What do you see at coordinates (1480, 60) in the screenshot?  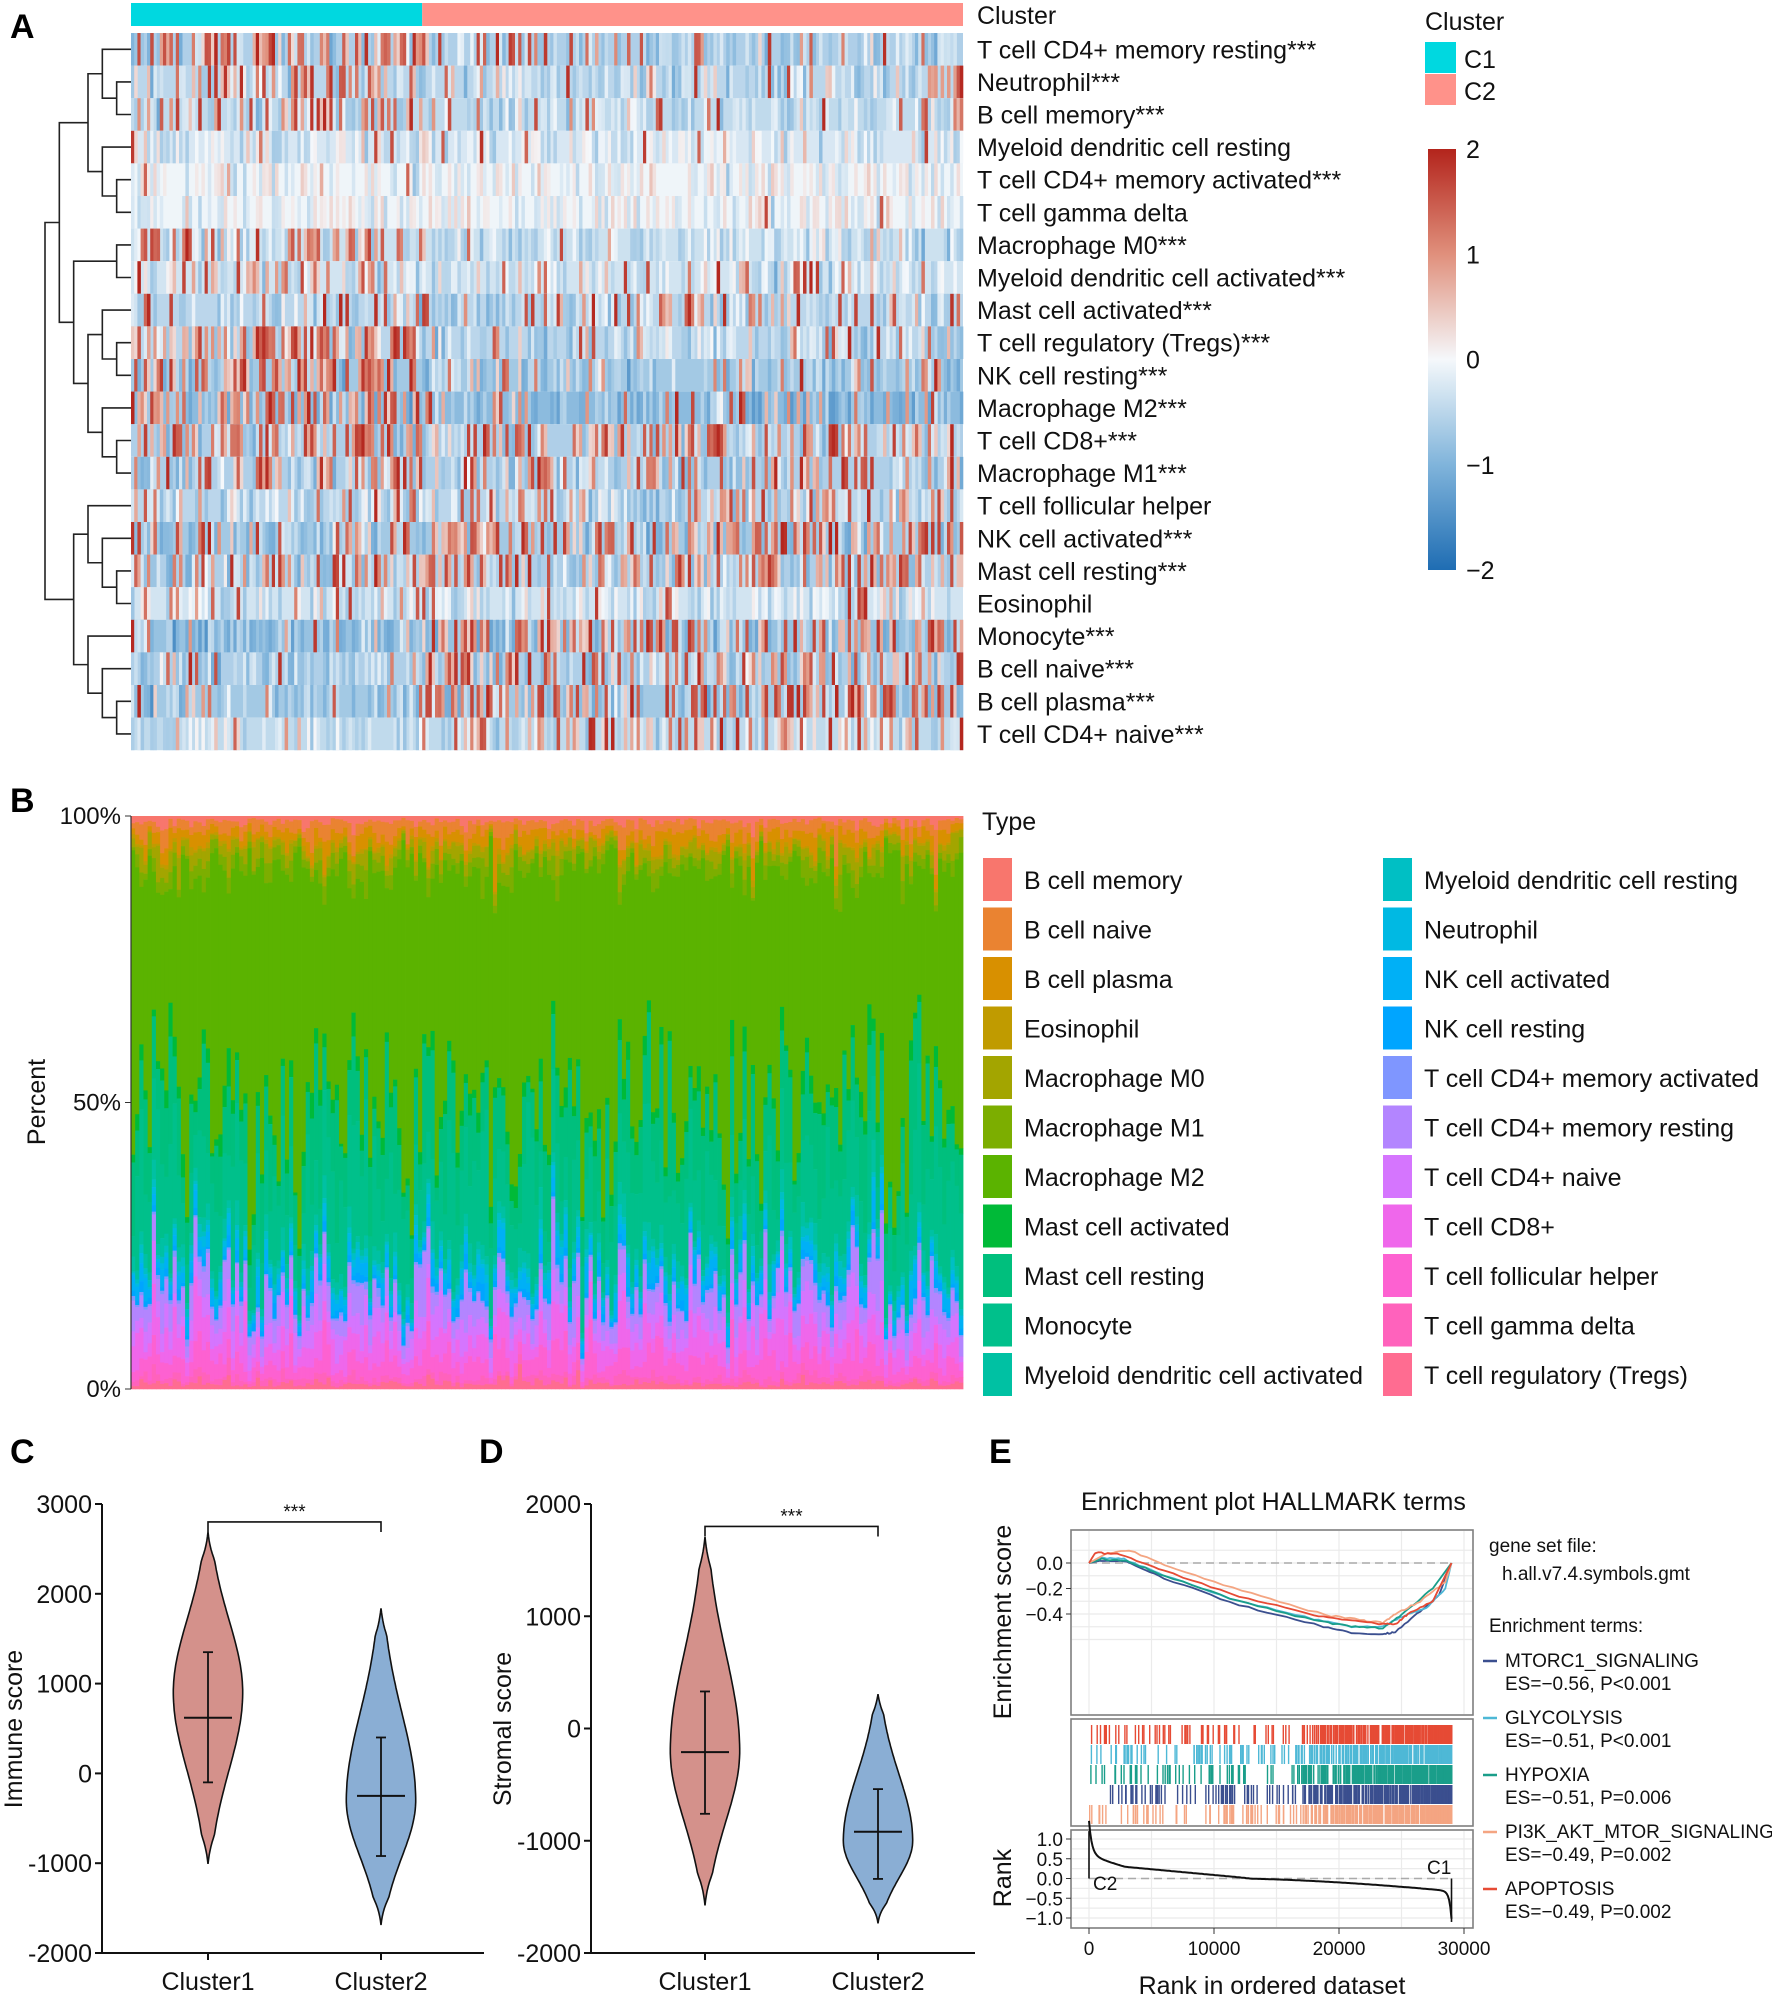 I see `cluster-legend-label: C1` at bounding box center [1480, 60].